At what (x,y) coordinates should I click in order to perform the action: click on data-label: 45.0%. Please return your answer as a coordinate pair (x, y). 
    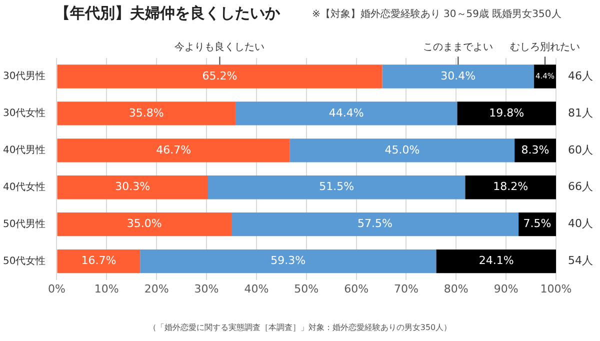
    Looking at the image, I should click on (402, 149).